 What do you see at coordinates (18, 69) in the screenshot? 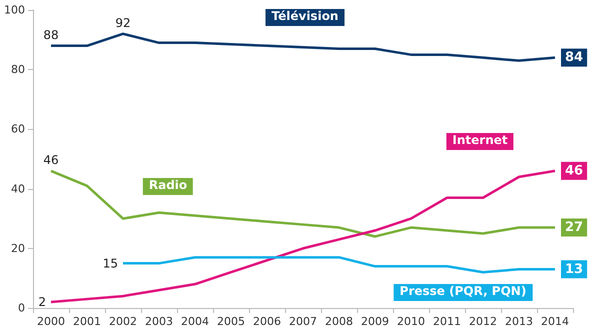
I see `y-tick-label: 80` at bounding box center [18, 69].